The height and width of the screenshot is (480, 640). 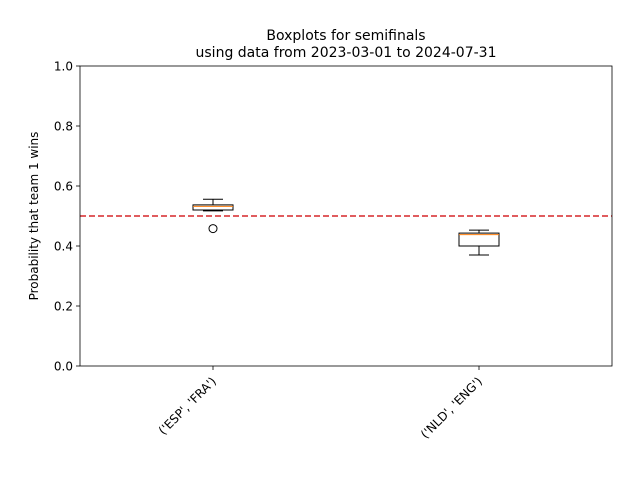 I want to click on x-tick-label: ('NLD', 'ENG'), so click(x=451, y=407).